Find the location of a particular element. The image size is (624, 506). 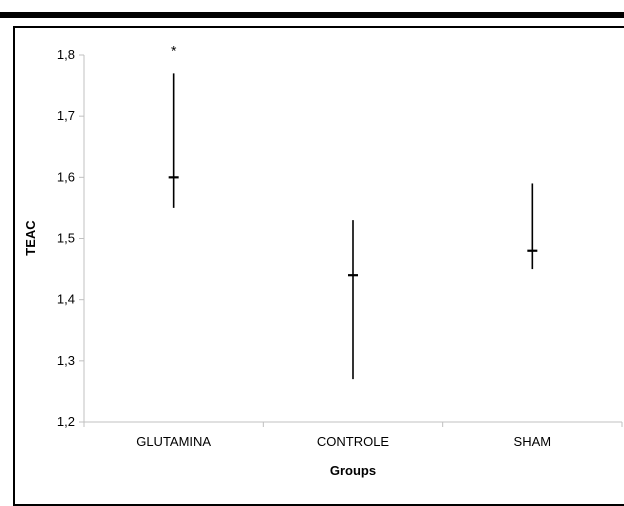

y-tick-label: 1,2 is located at coordinates (66, 421).